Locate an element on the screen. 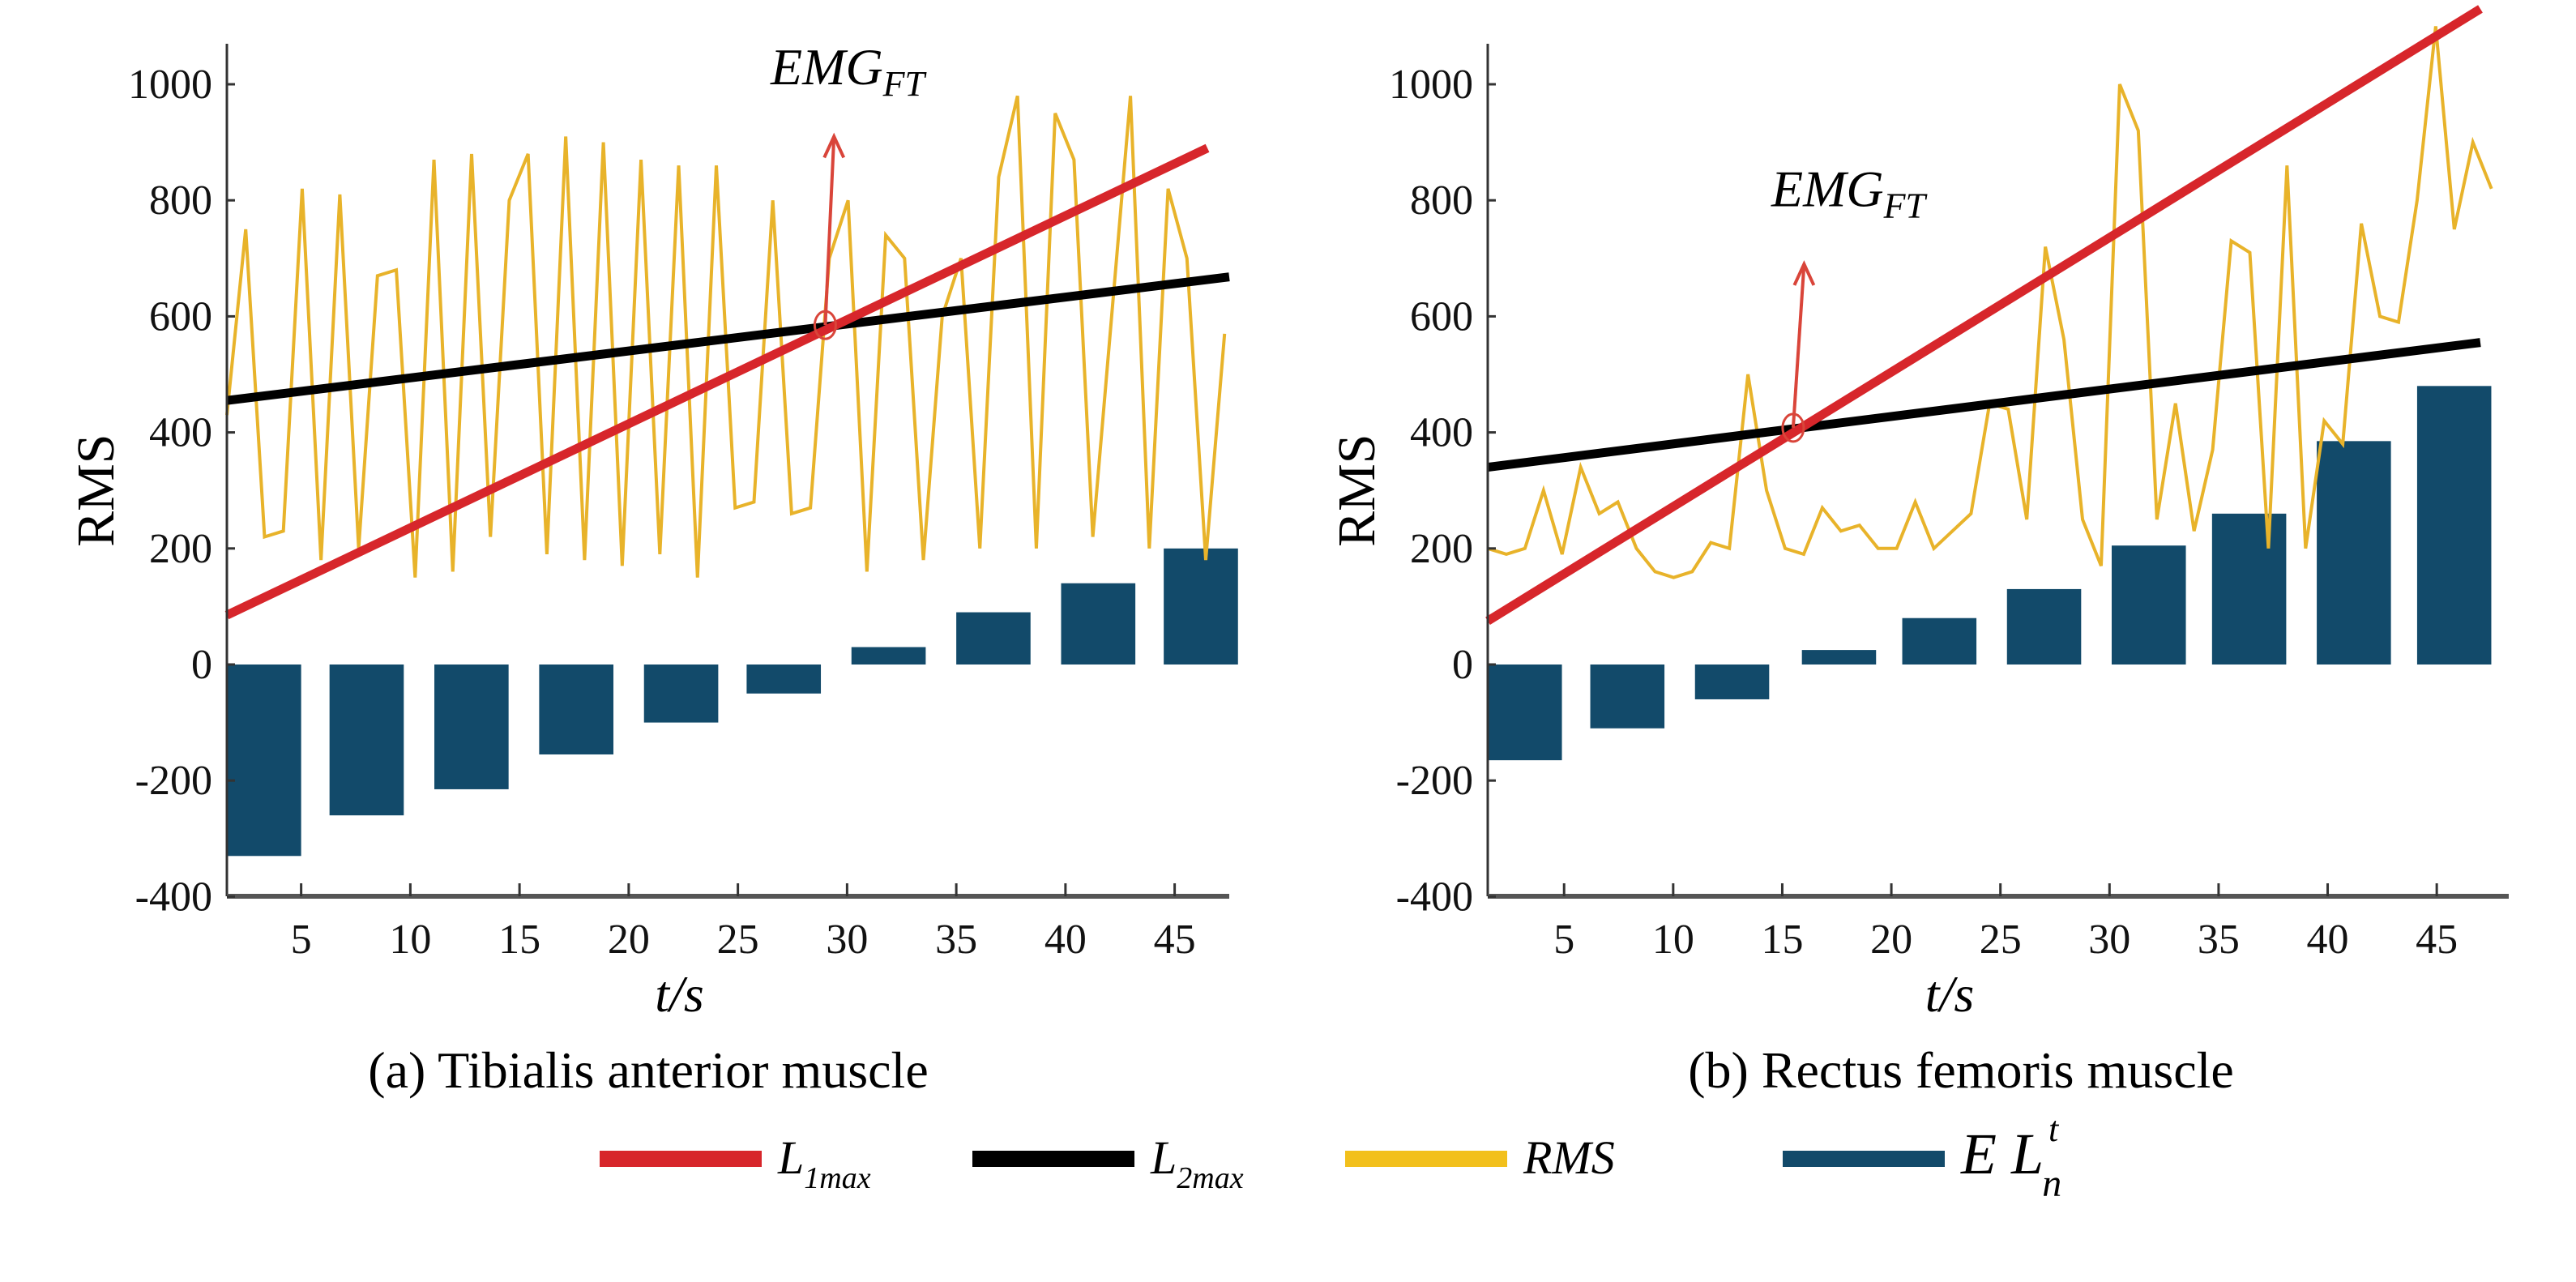 This screenshot has width=2576, height=1282. legend-label-base: RMS is located at coordinates (1569, 1157).